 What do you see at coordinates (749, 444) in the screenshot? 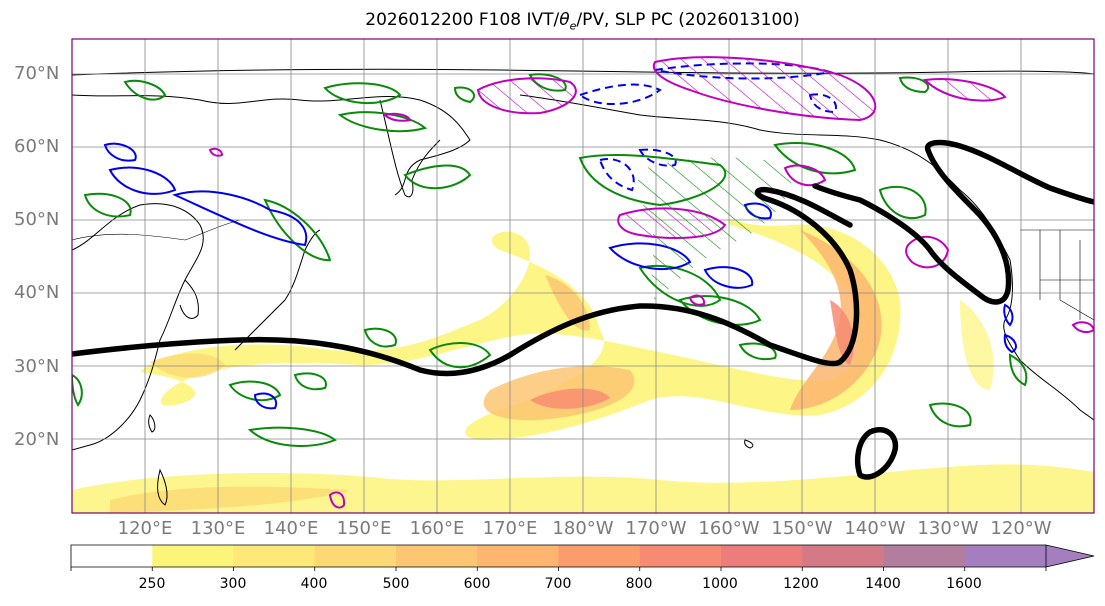
I see `coast-hawaii` at bounding box center [749, 444].